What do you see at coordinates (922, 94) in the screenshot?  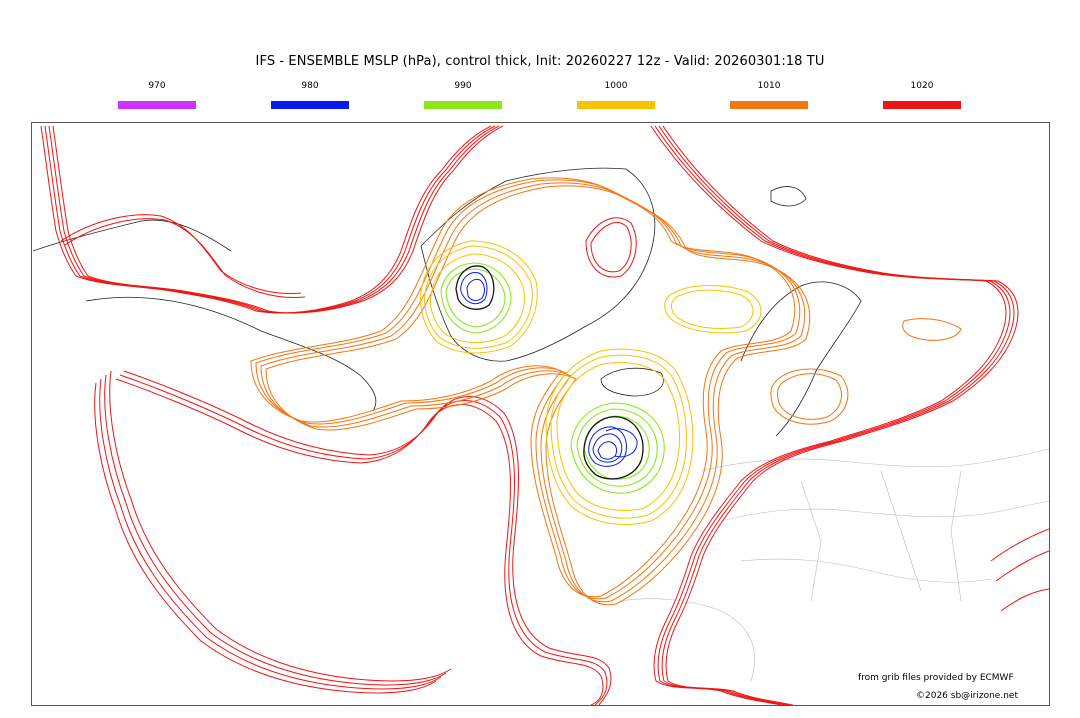 I see `legend-item-1020: 1020` at bounding box center [922, 94].